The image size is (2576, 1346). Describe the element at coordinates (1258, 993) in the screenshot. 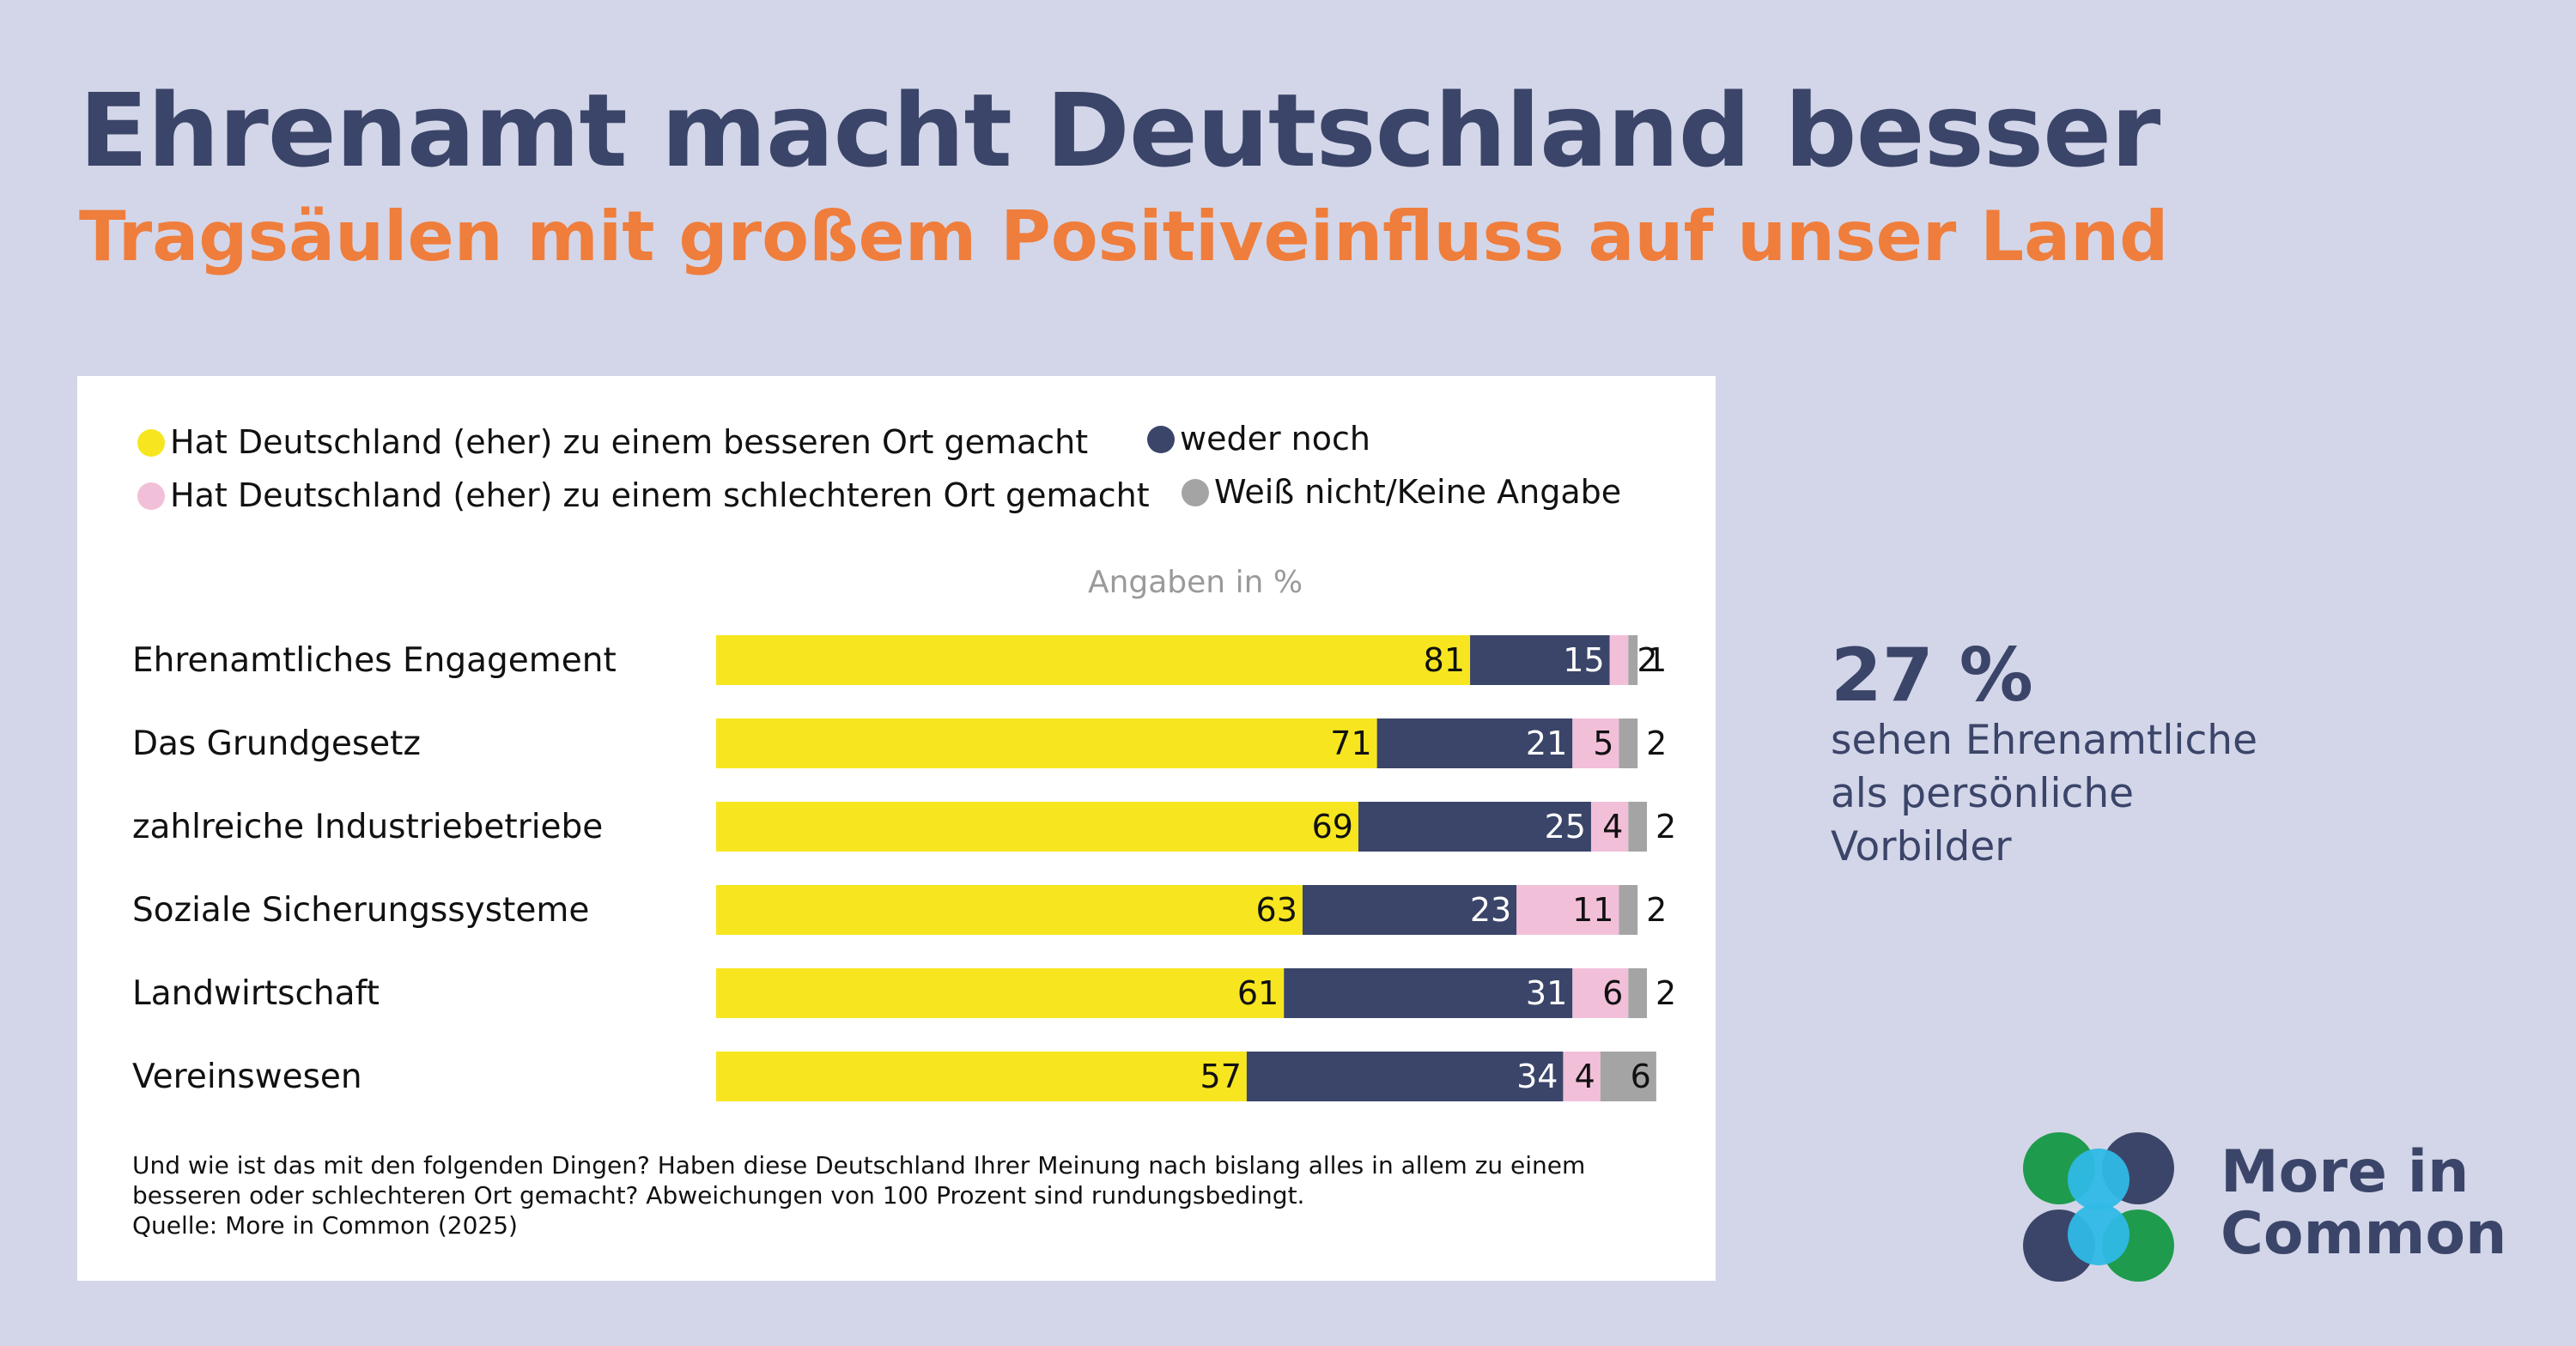

I see `data-label: 61` at that location.